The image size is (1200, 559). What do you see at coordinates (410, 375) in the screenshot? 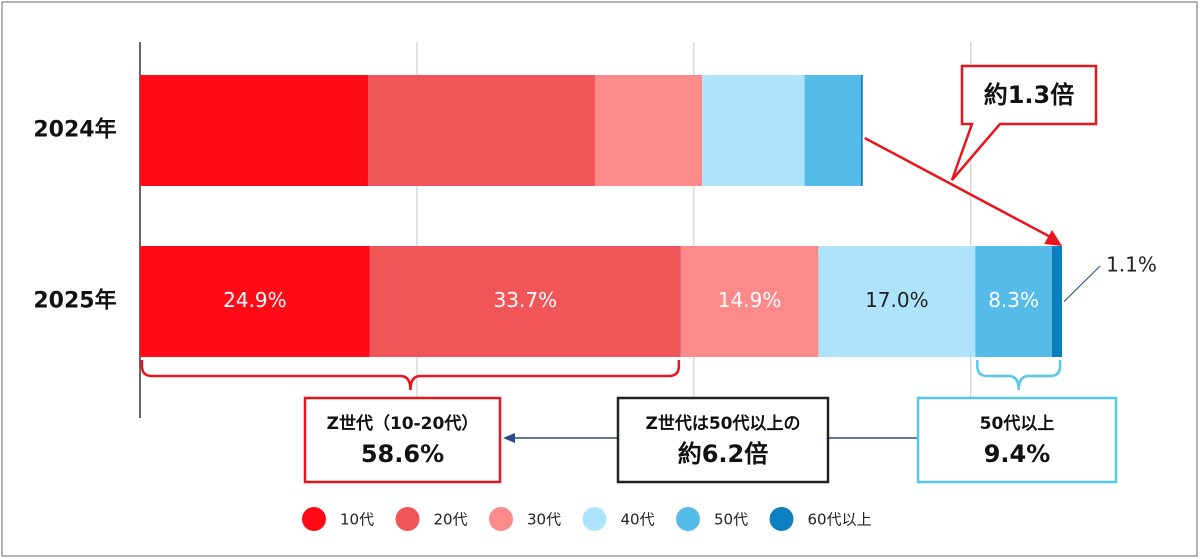
I see `brace-z` at bounding box center [410, 375].